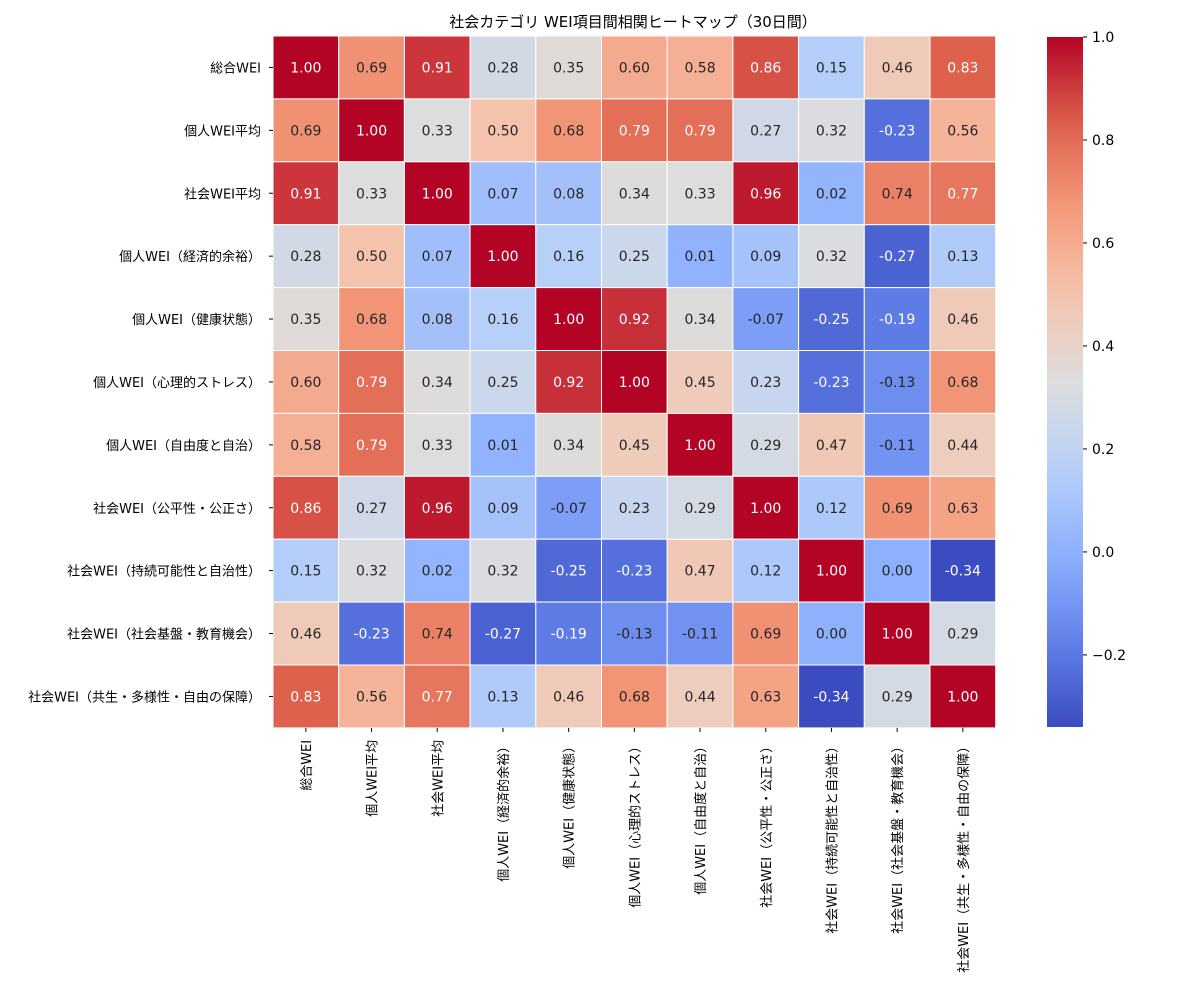 The image size is (1200, 1000). I want to click on x-tick-label: 総合WEI, so click(307, 765).